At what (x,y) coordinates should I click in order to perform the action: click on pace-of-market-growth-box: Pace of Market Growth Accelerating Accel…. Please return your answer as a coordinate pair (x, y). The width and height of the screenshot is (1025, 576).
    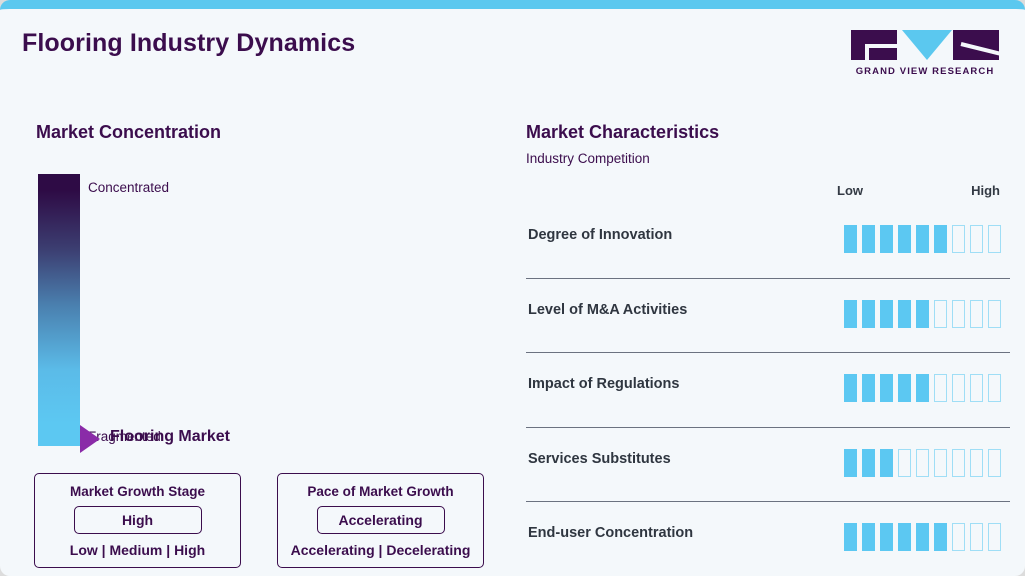
    Looking at the image, I should click on (380, 520).